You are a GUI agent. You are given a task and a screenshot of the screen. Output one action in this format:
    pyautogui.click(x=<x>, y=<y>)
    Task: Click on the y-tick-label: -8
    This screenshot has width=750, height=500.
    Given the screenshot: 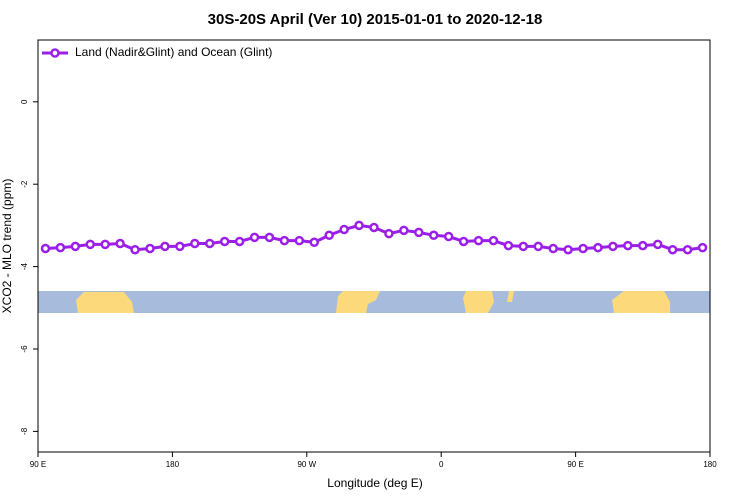 What is the action you would take?
    pyautogui.click(x=24, y=431)
    